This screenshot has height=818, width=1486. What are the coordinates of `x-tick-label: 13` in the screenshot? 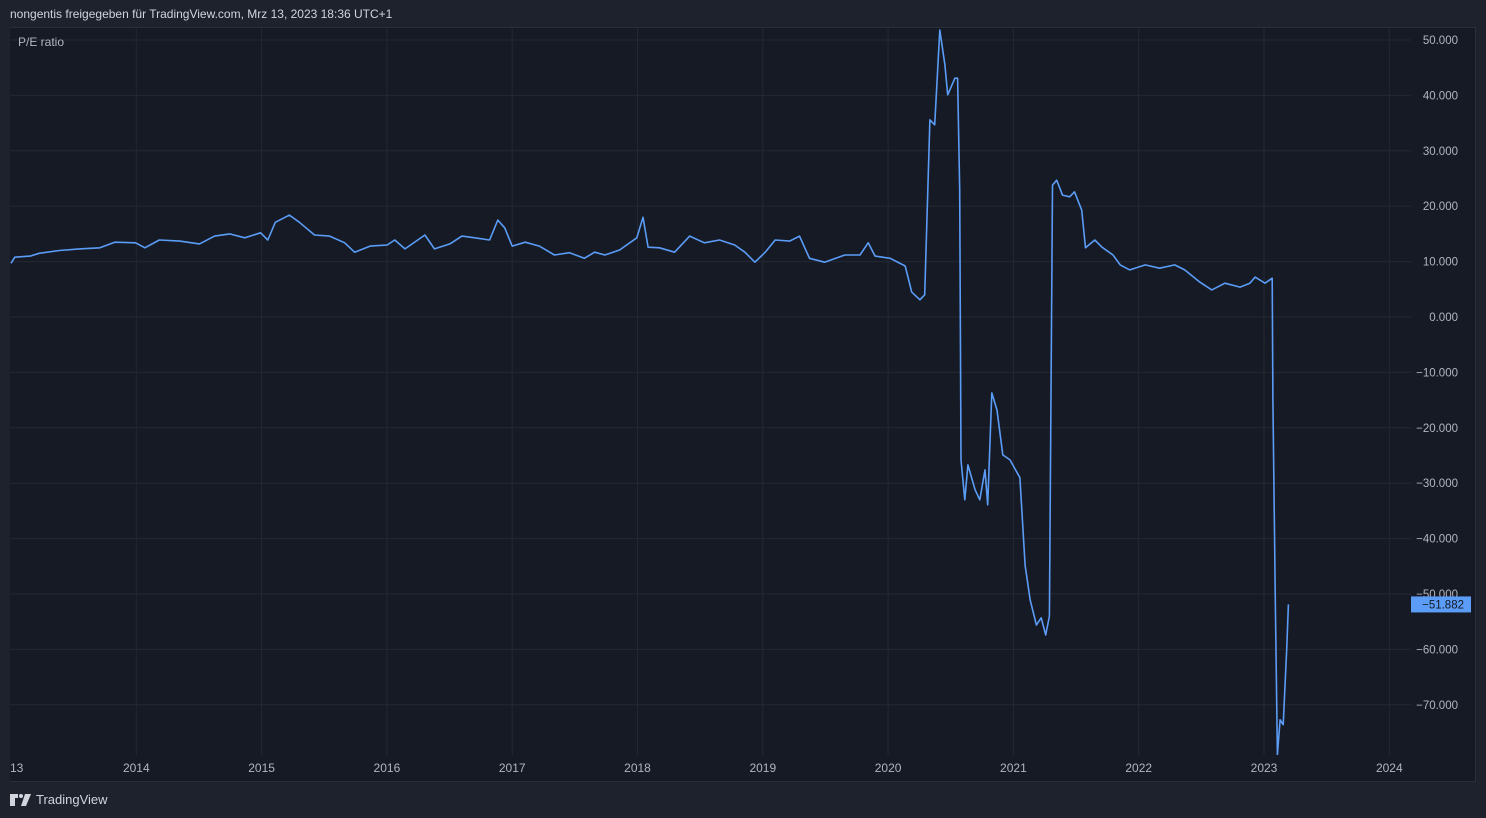 It's located at (17, 768).